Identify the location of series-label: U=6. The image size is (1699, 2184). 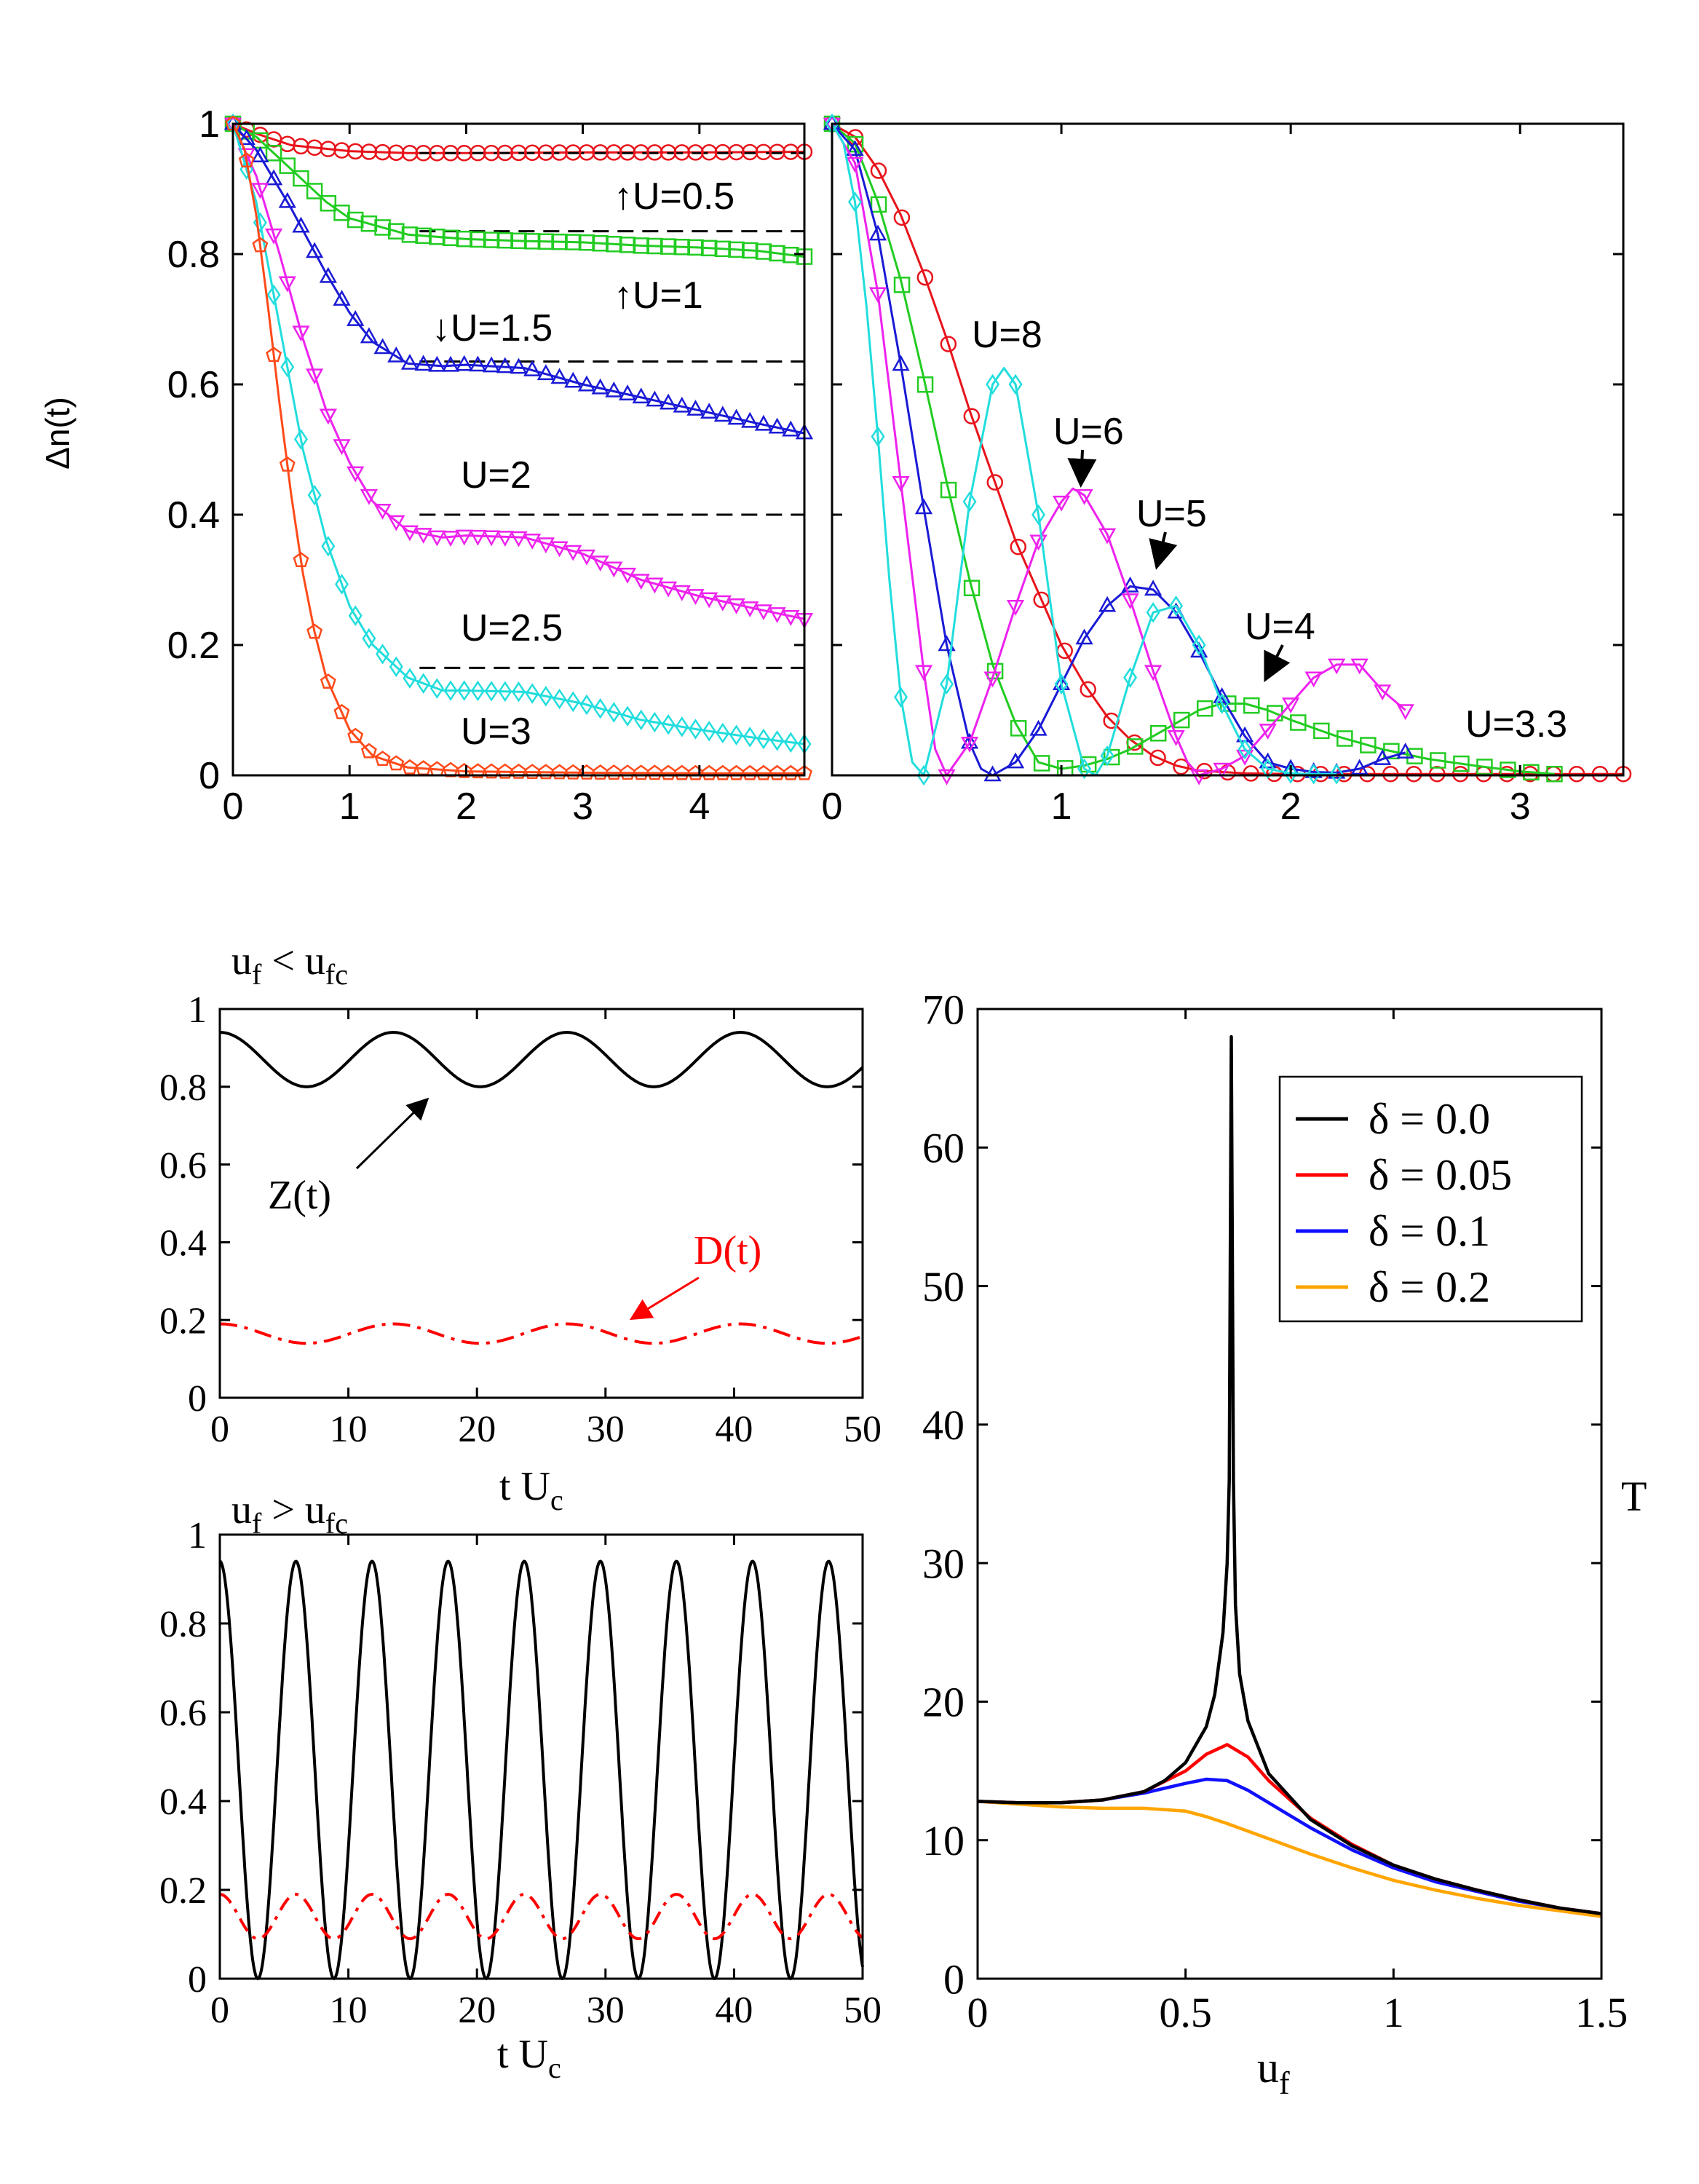
(1088, 432).